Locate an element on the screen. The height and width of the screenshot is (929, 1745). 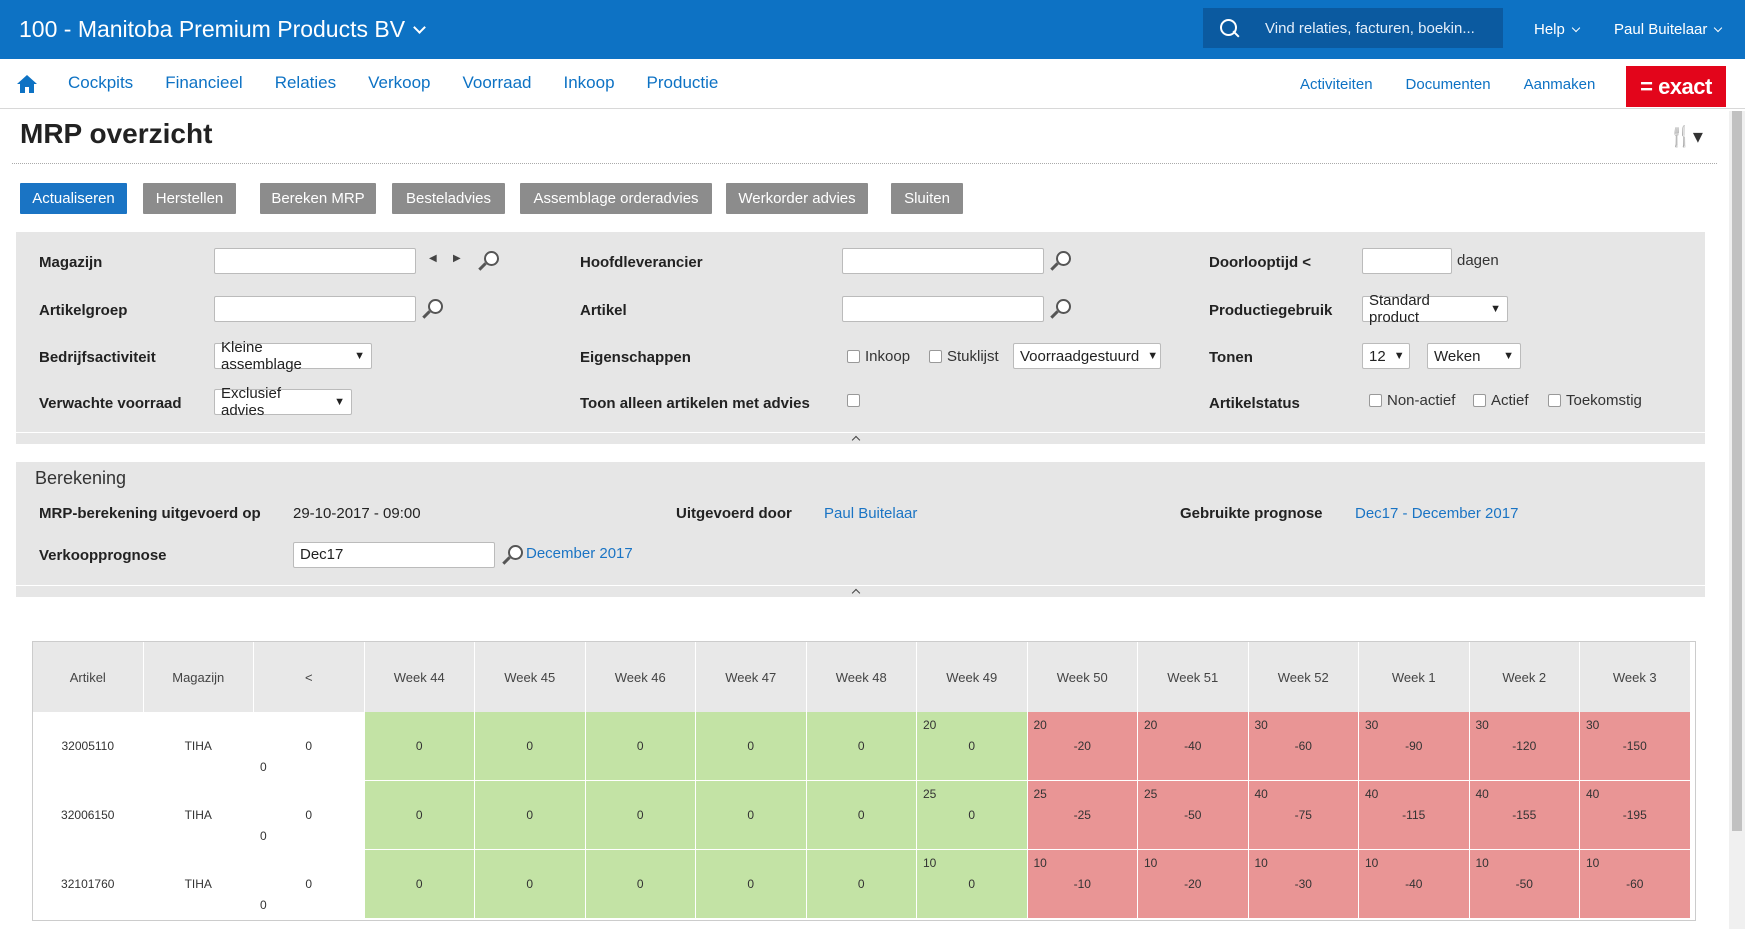
gebruikte-prognose-link: Dec17 - December 2017 is located at coordinates (1437, 513).